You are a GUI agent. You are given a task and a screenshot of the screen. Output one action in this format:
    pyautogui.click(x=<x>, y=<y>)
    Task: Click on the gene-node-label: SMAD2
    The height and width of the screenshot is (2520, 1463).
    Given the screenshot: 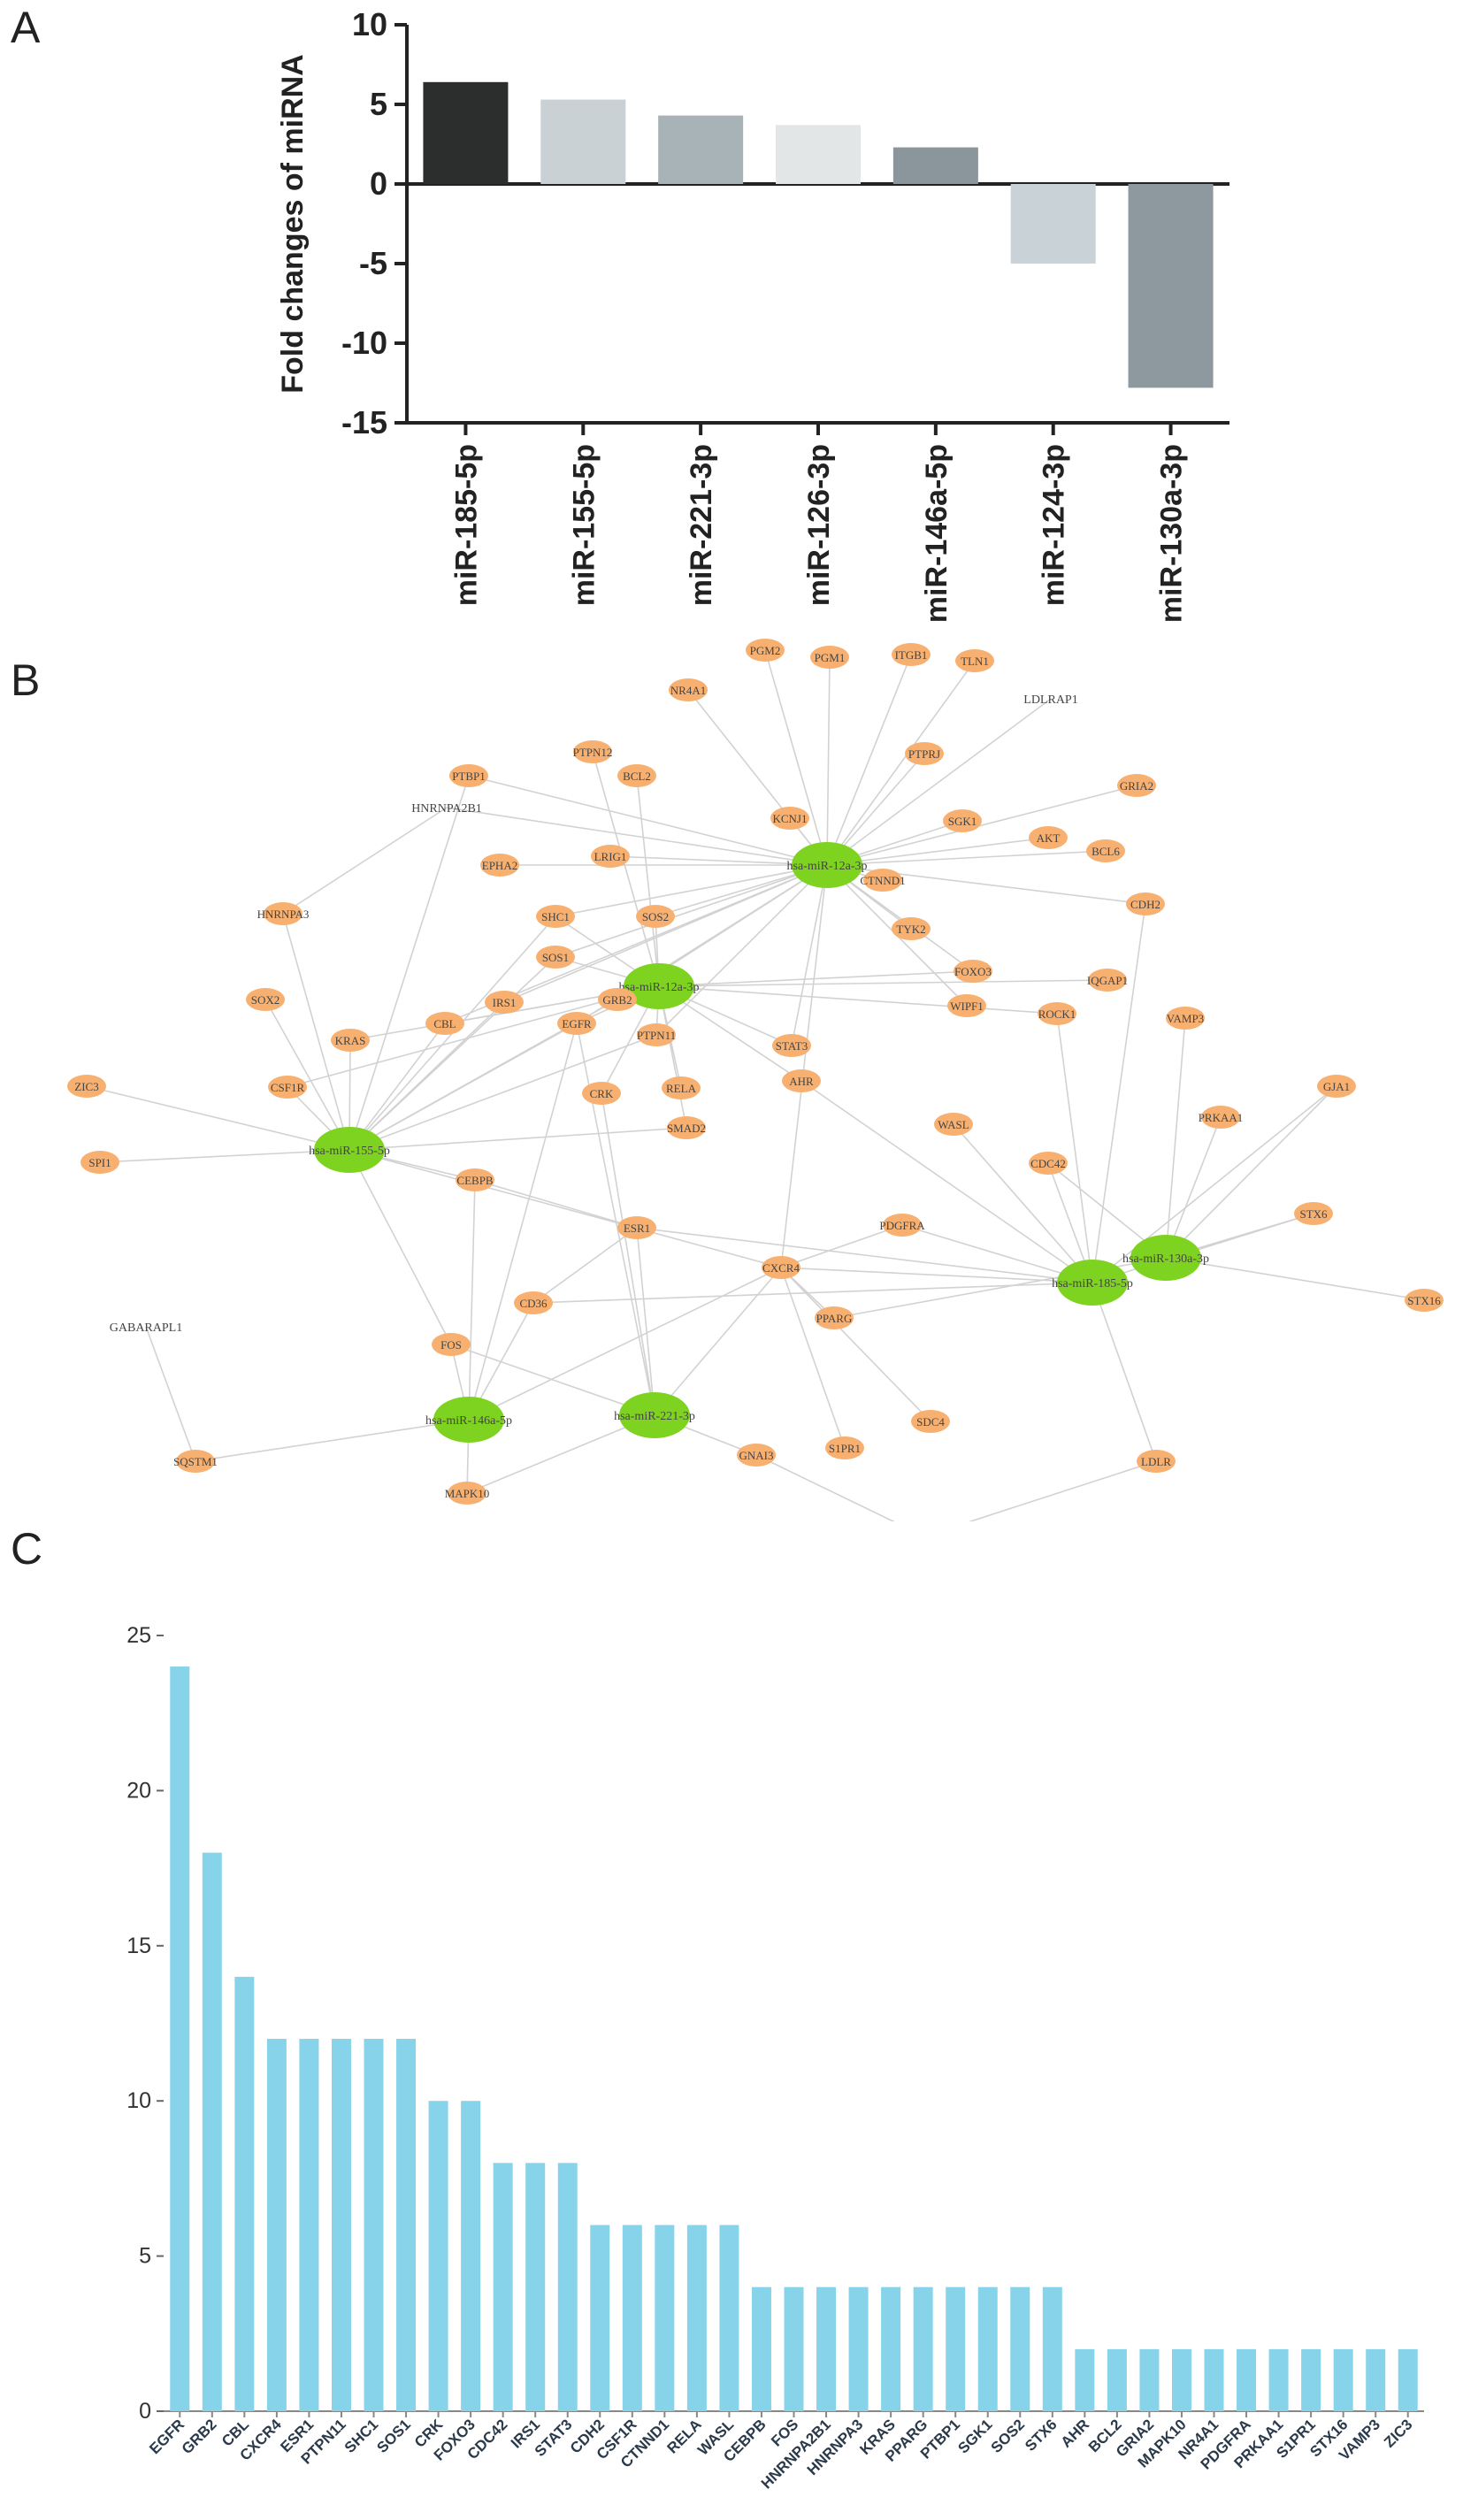 What is the action you would take?
    pyautogui.click(x=686, y=1128)
    